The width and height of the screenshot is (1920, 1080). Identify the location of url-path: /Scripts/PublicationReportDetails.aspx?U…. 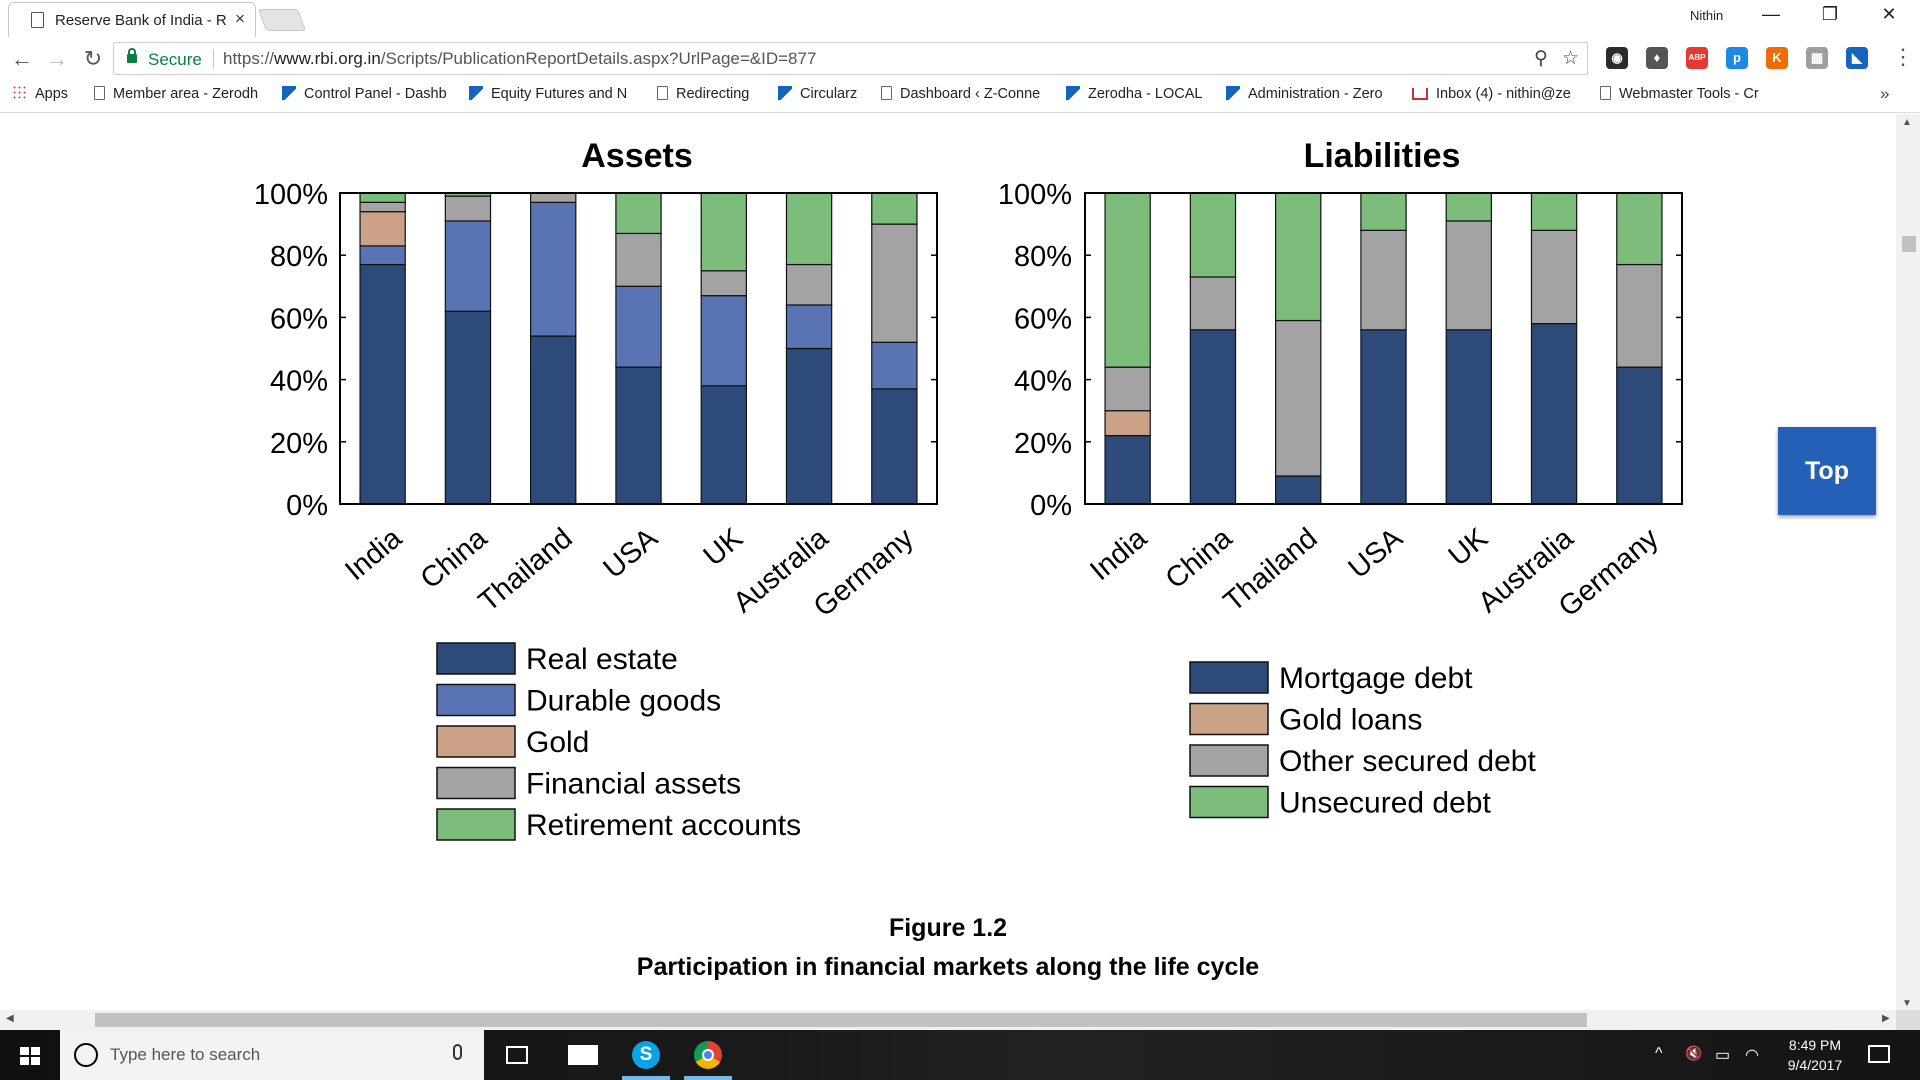
(598, 58).